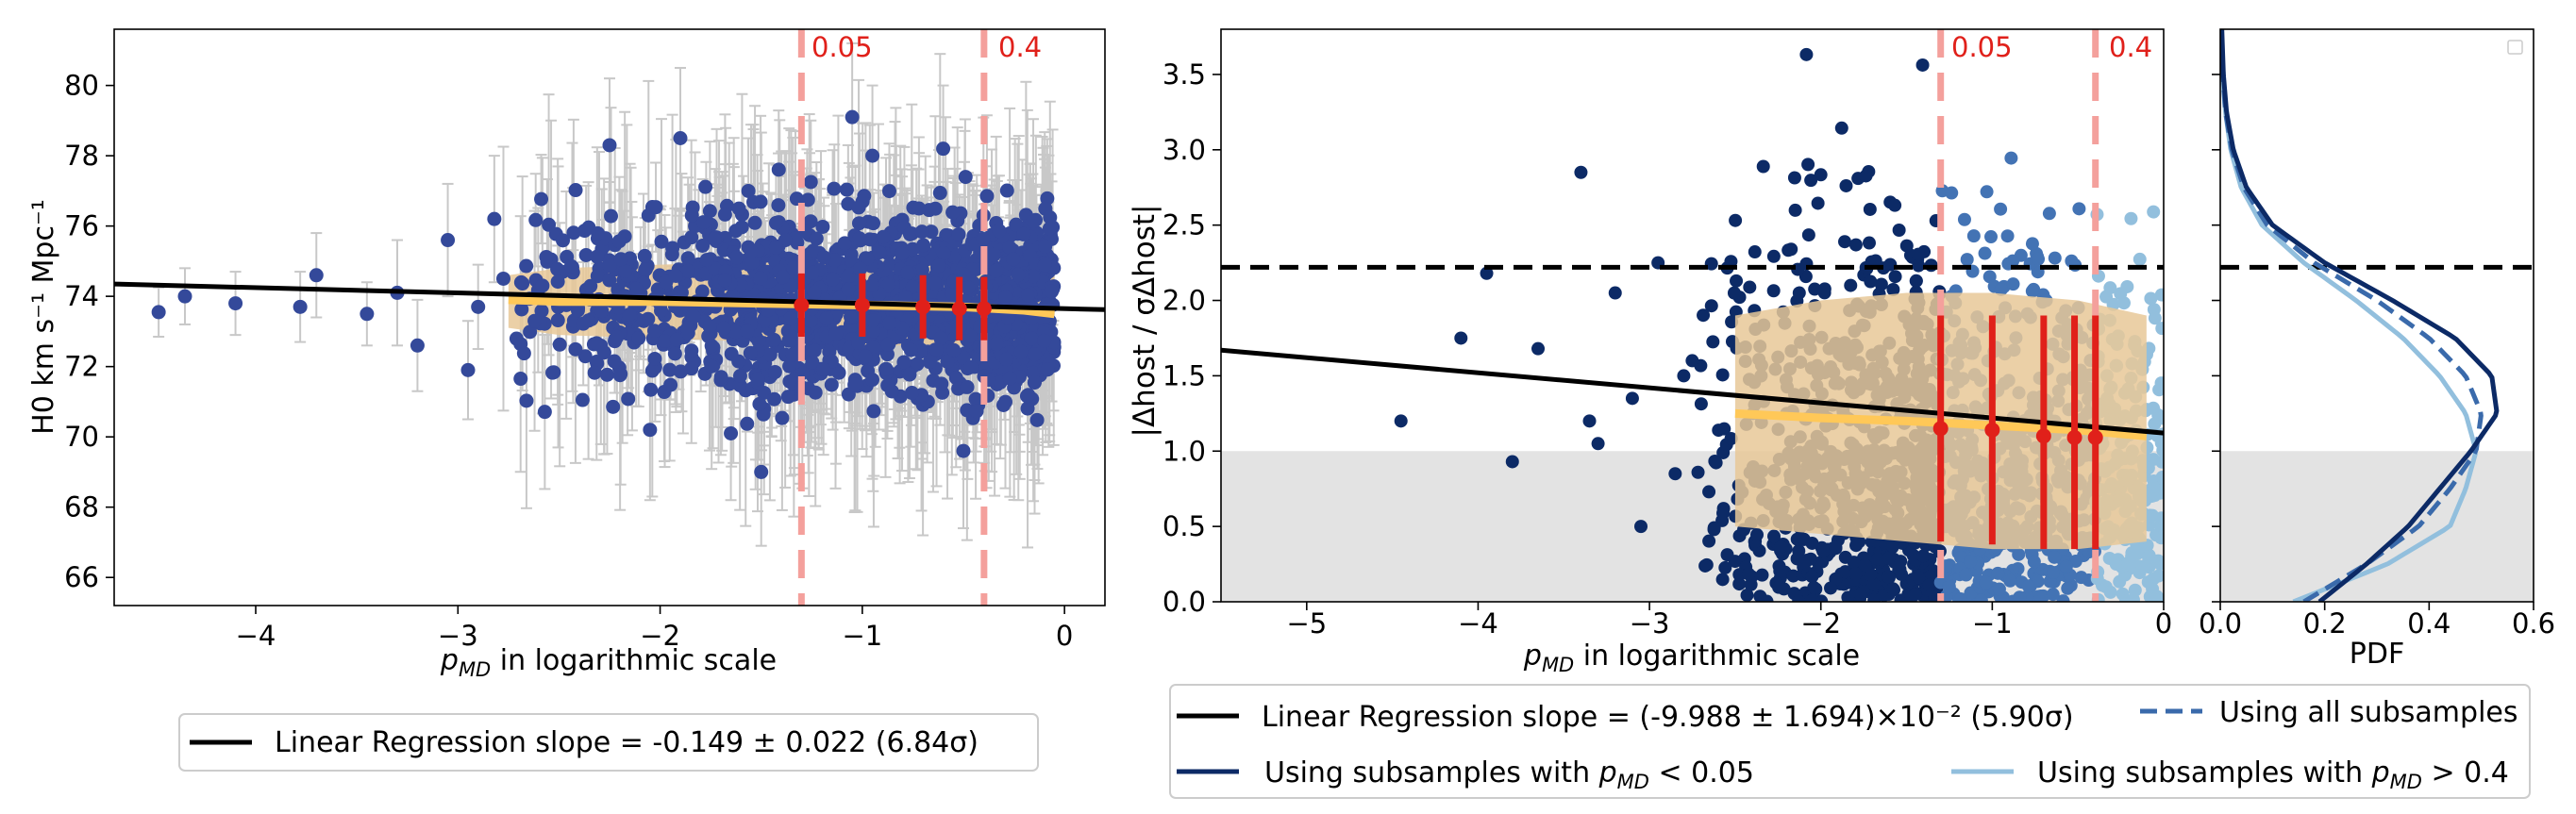 Image resolution: width=2576 pixels, height=814 pixels. I want to click on left-threshold-label-0.4: 0.4, so click(1020, 47).